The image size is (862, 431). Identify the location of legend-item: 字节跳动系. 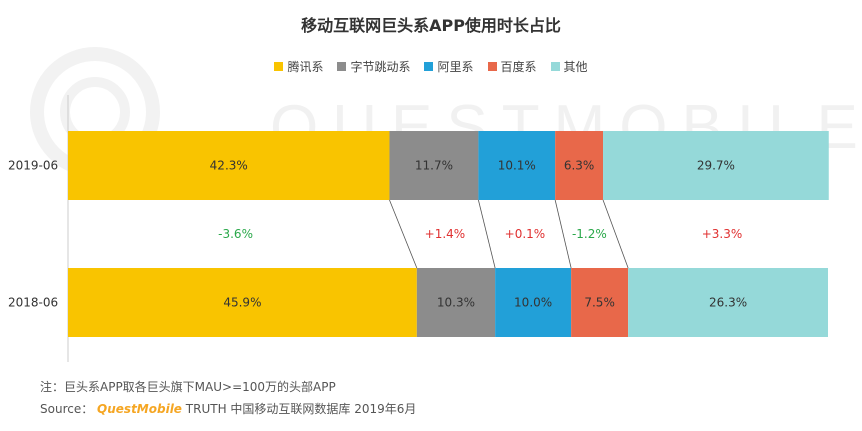
(373, 66).